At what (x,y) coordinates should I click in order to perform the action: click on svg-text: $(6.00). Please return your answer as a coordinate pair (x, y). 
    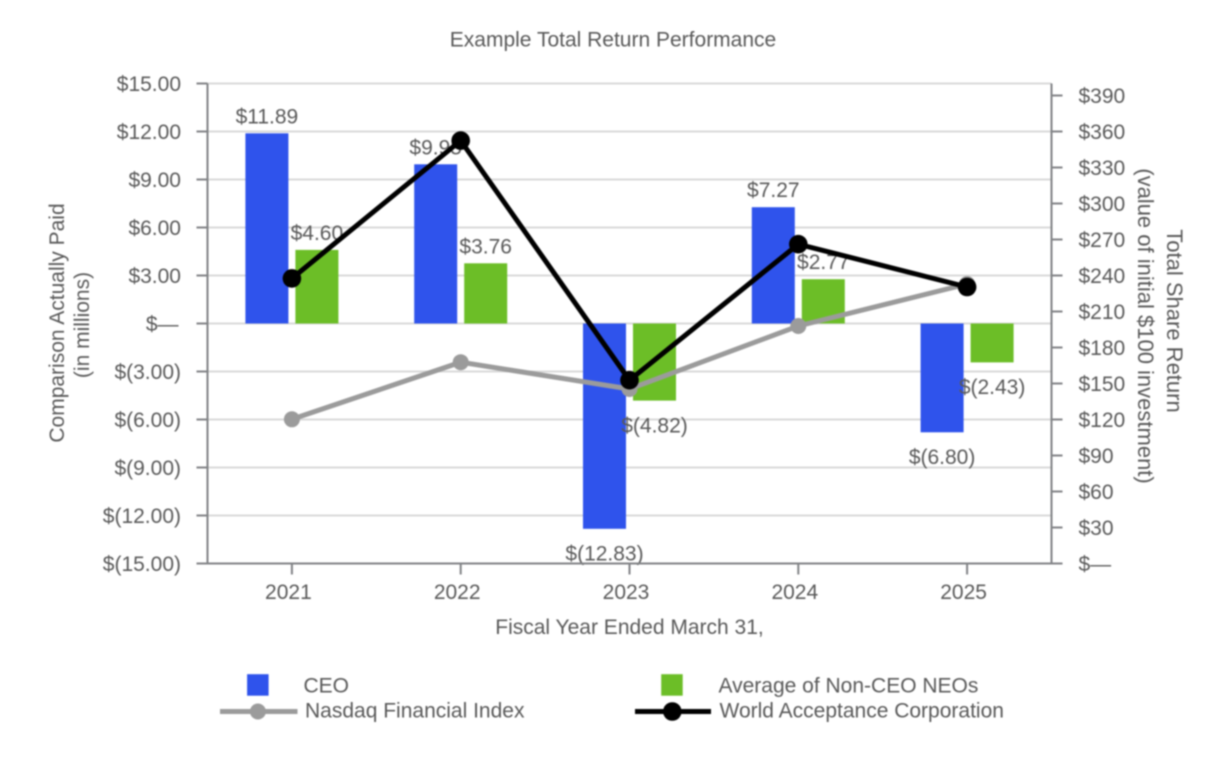
    Looking at the image, I should click on (147, 420).